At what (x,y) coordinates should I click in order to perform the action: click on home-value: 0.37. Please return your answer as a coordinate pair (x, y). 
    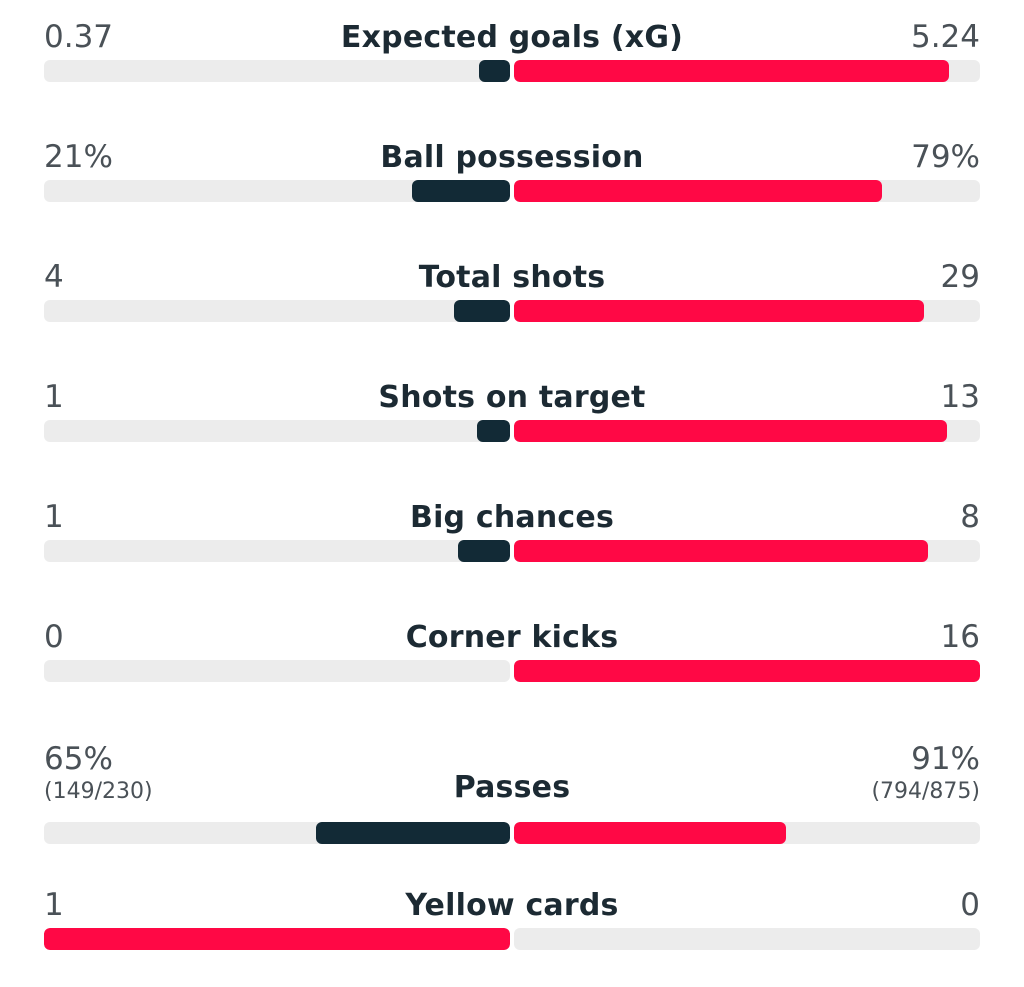
    Looking at the image, I should click on (79, 37).